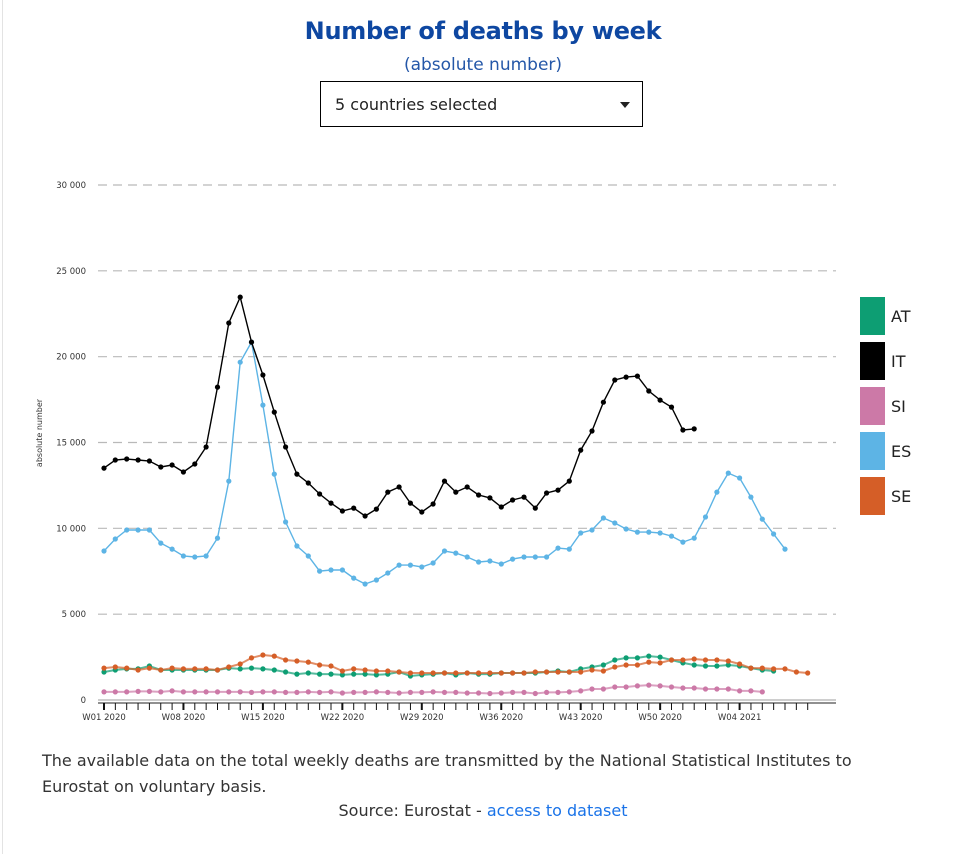  What do you see at coordinates (557, 810) in the screenshot?
I see `access-dataset-link: access to dataset` at bounding box center [557, 810].